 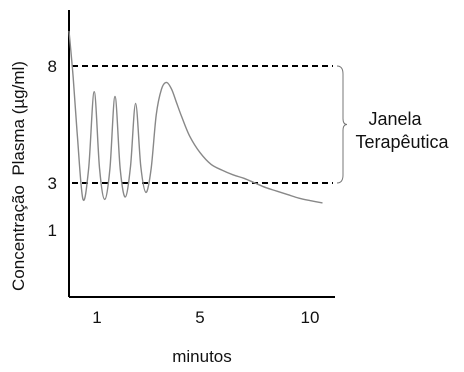 I want to click on y-tick-label-1: 1, so click(x=52, y=230).